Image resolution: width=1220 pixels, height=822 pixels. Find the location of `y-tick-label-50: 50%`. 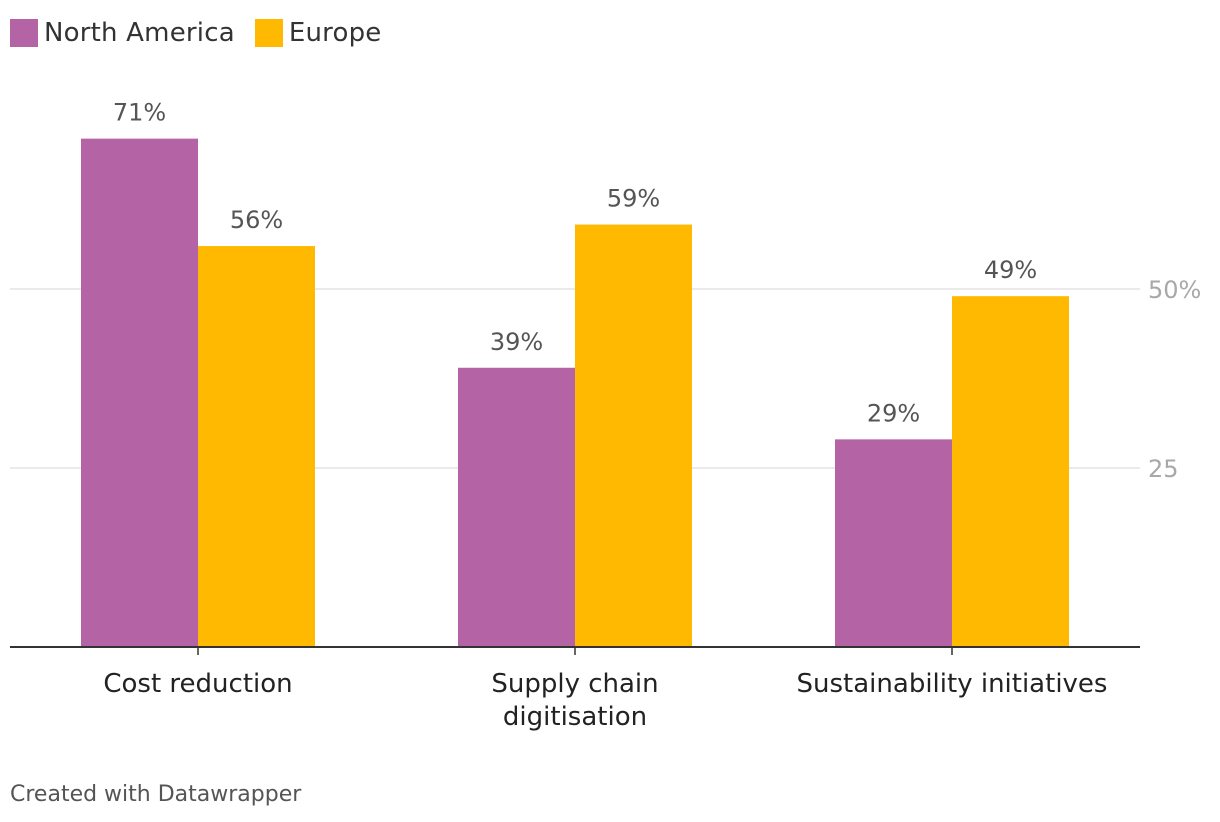

y-tick-label-50: 50% is located at coordinates (1174, 290).